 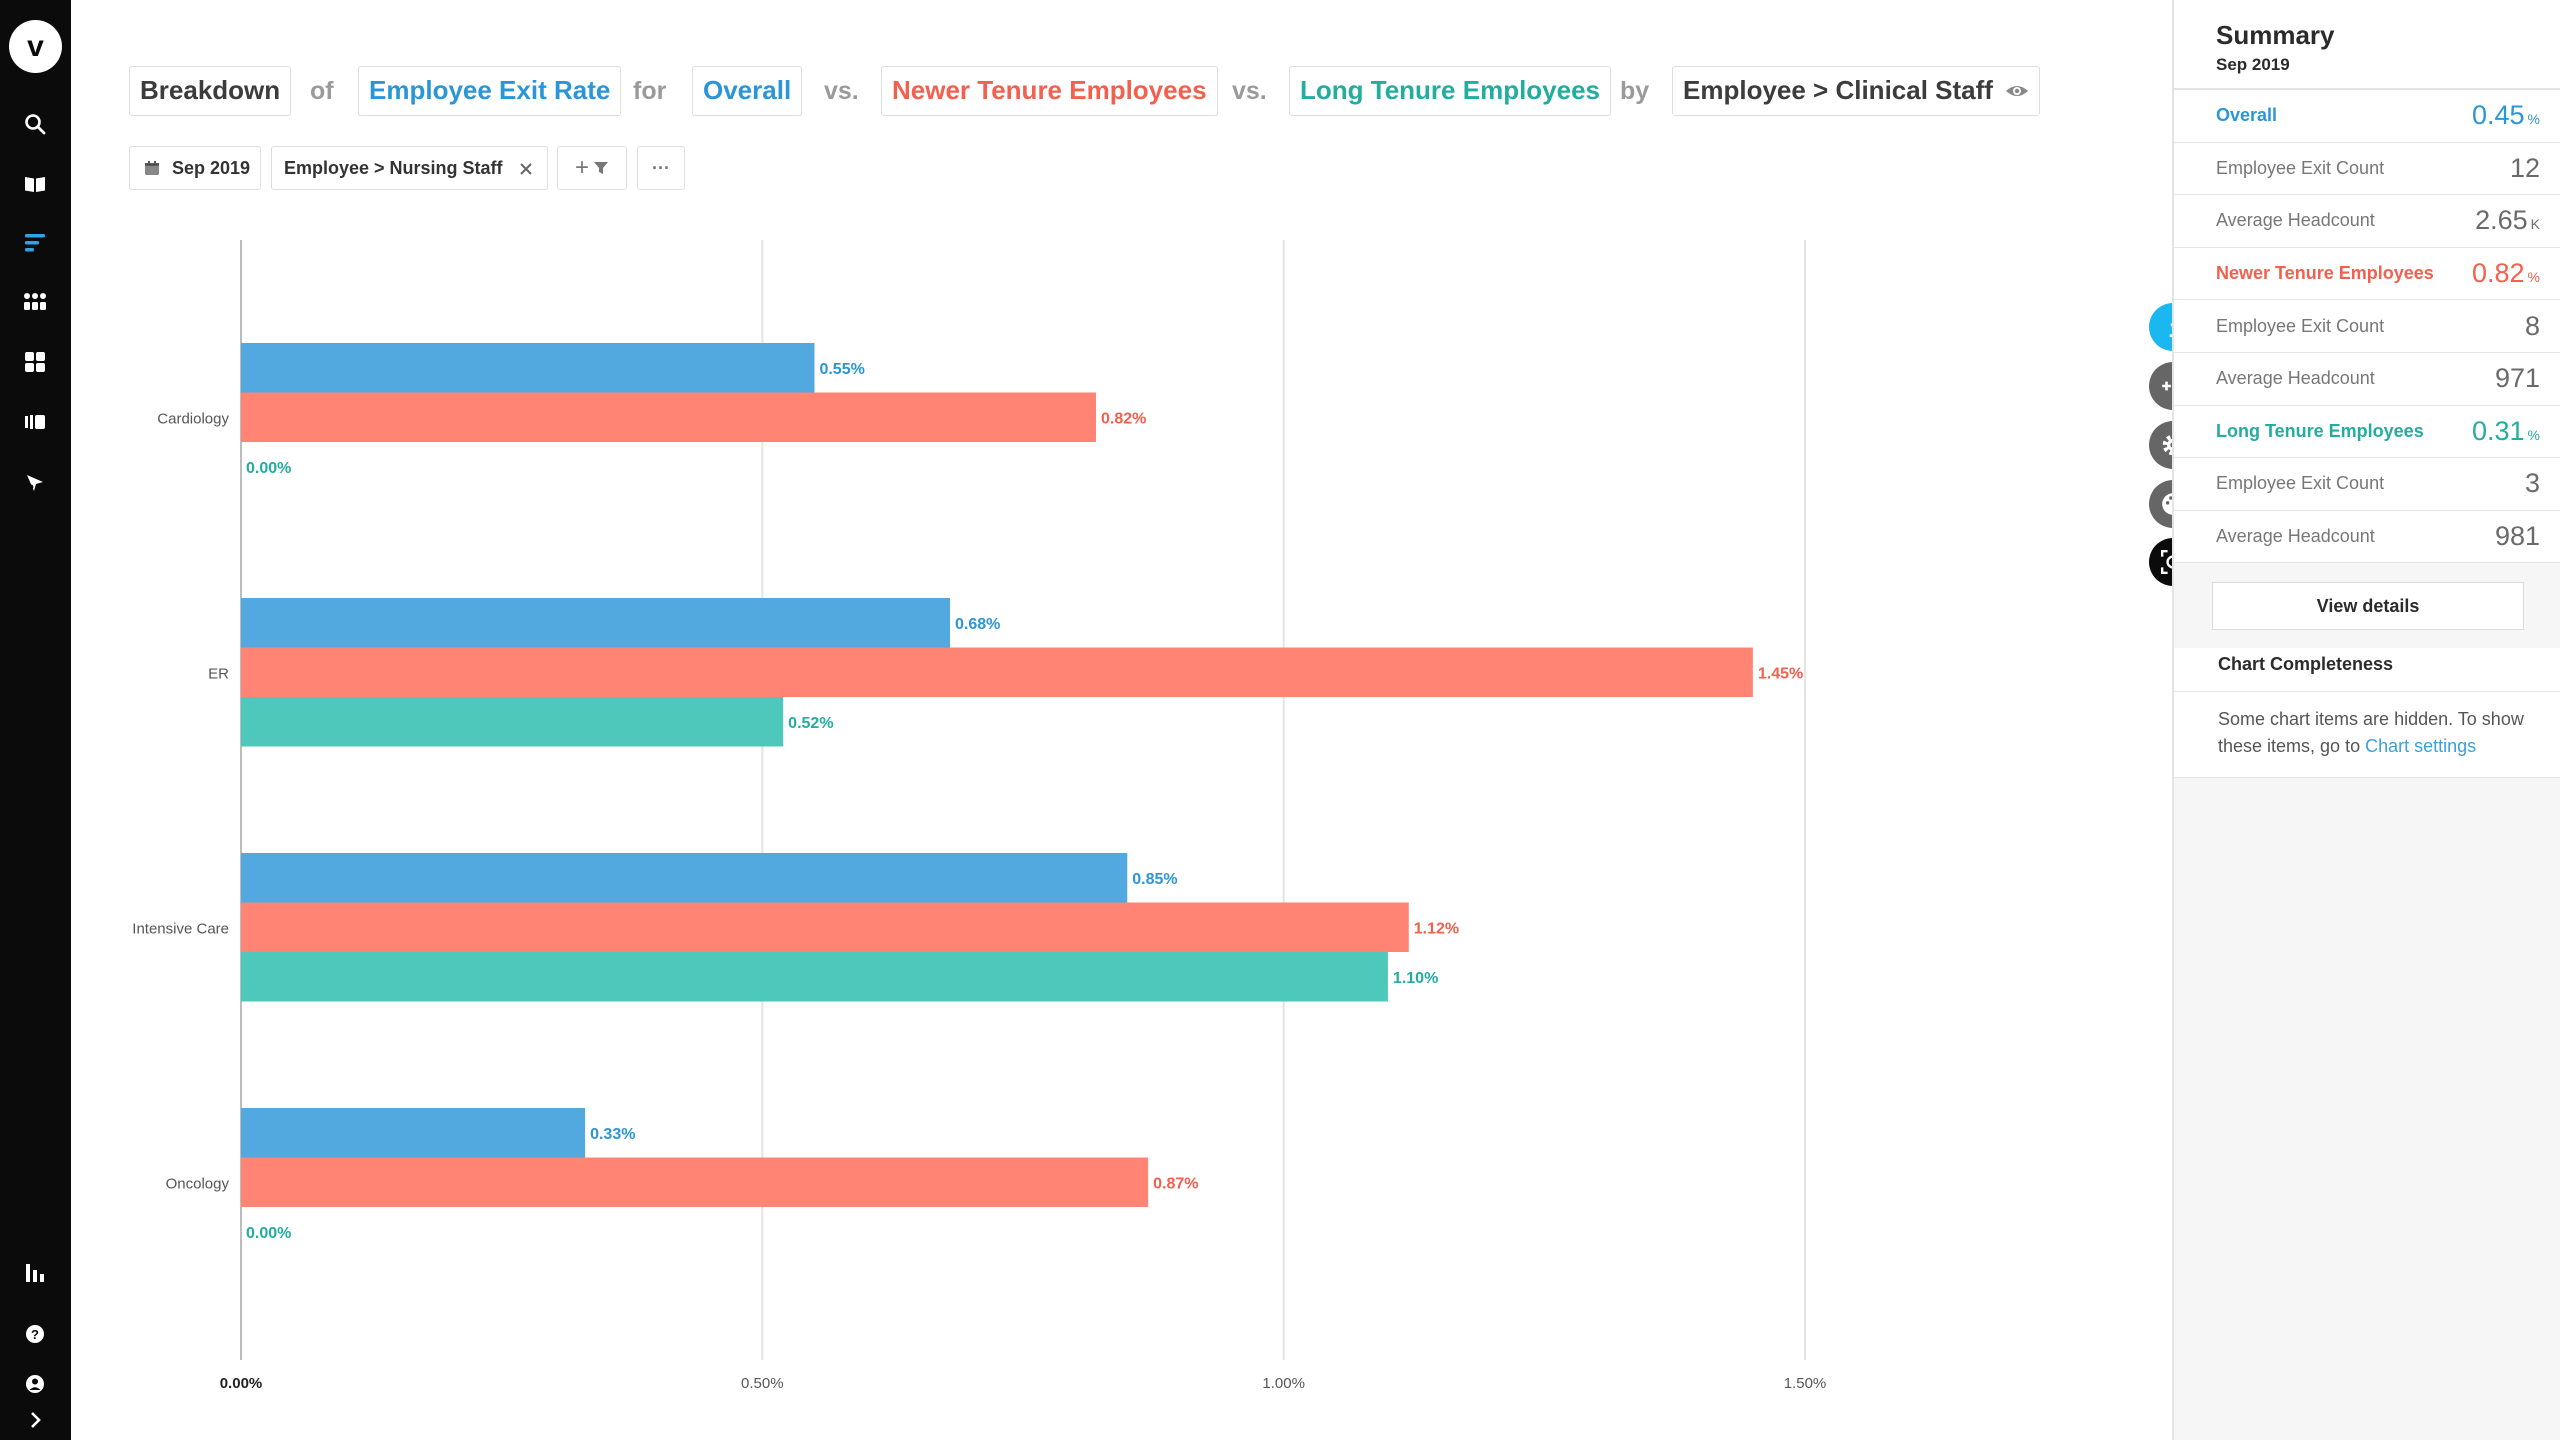 I want to click on data-label: 0.82%, so click(x=1123, y=418).